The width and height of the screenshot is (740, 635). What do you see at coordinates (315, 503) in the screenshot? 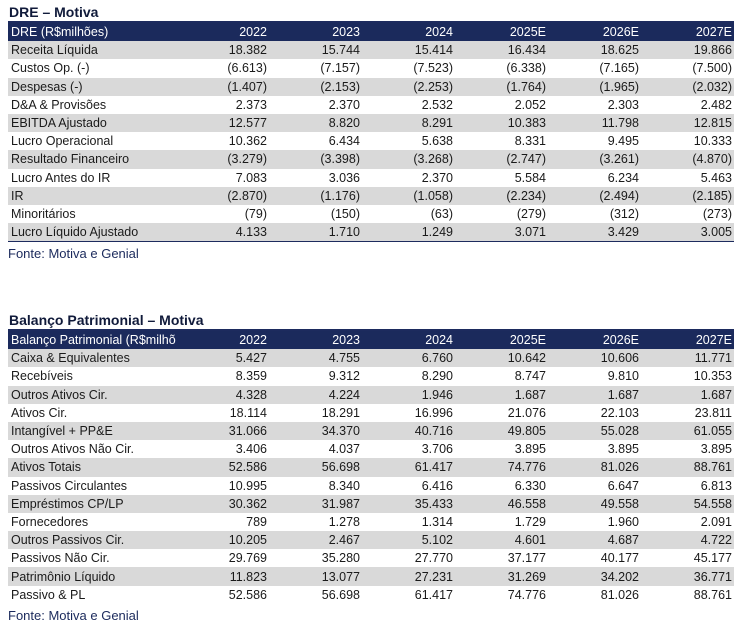
I see `value-cell: 31.987` at bounding box center [315, 503].